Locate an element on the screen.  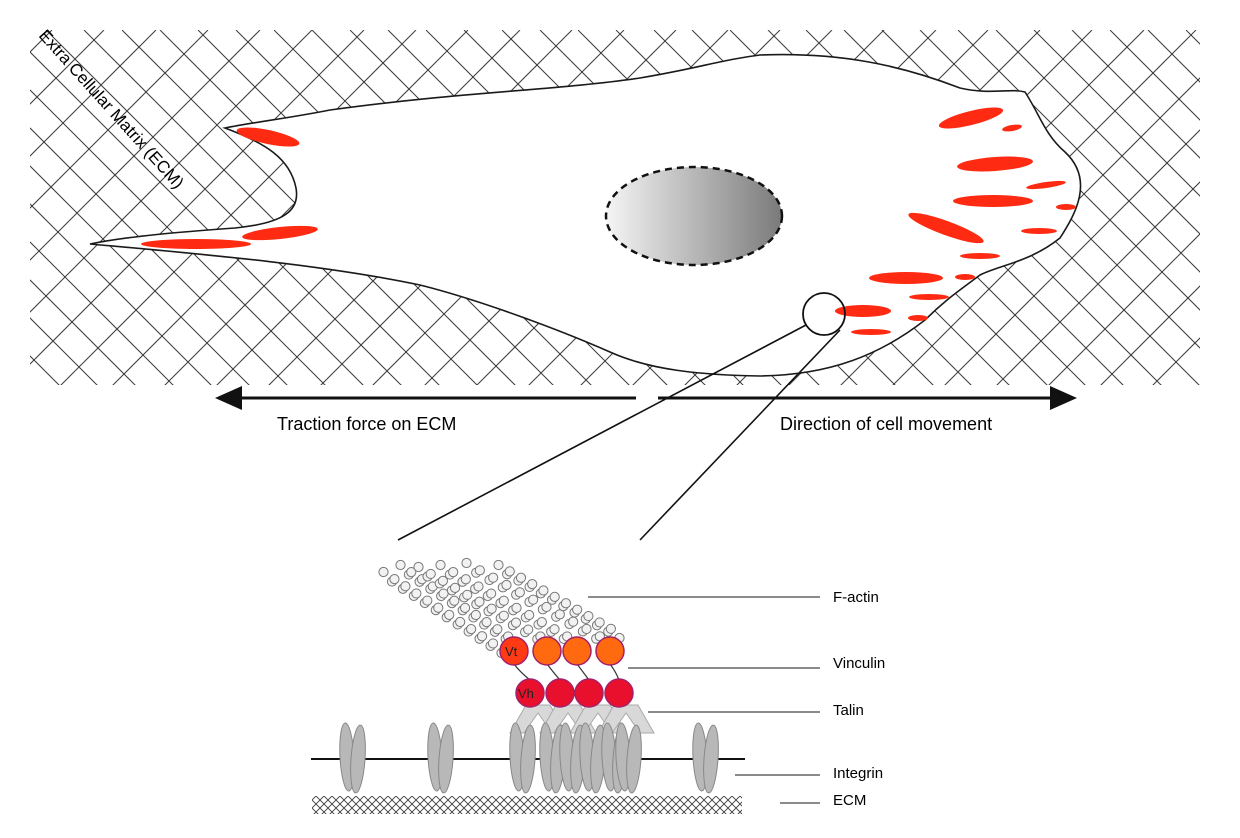
movement-arrow is located at coordinates (867, 398).